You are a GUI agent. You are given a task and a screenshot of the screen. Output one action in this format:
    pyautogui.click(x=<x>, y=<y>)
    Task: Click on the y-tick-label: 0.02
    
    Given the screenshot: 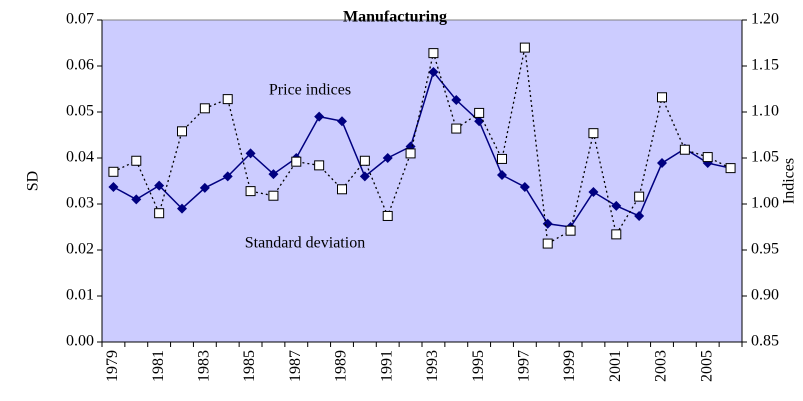 What is the action you would take?
    pyautogui.click(x=80, y=249)
    